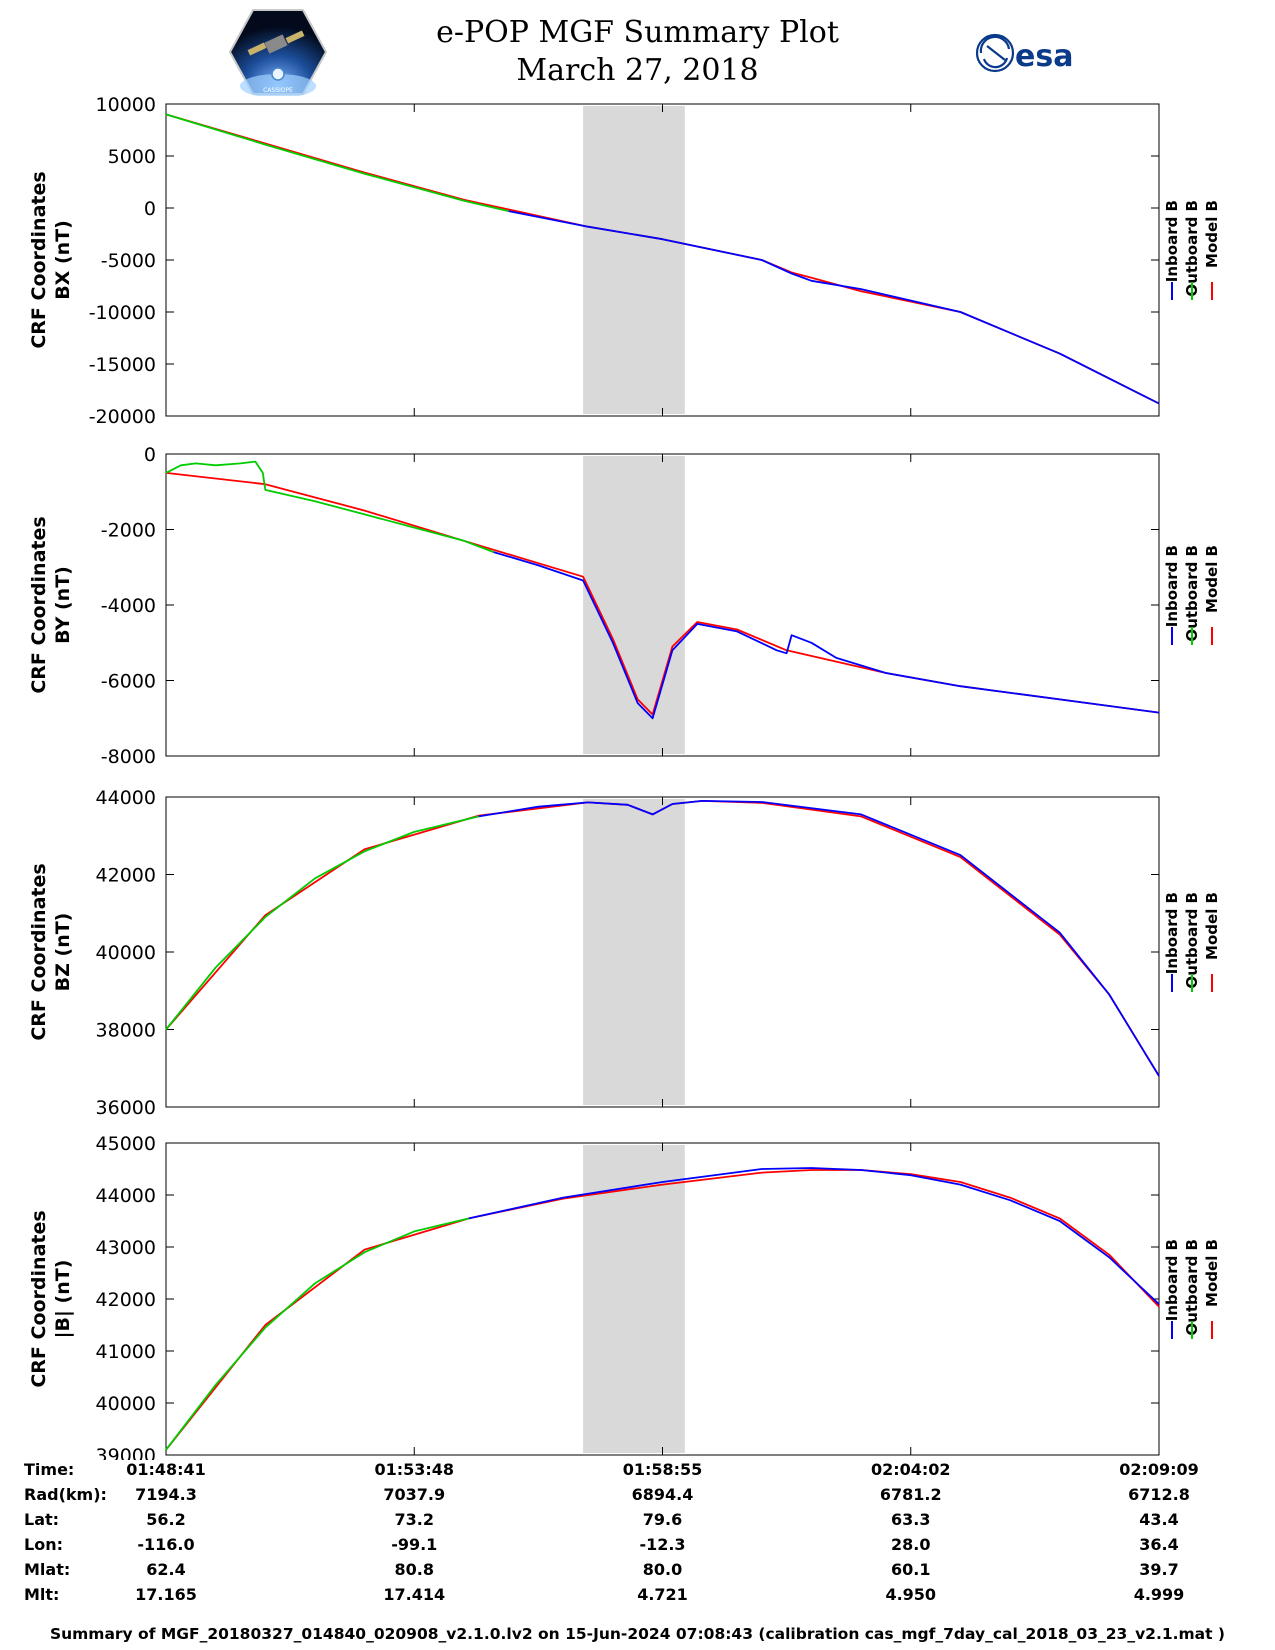  Describe the element at coordinates (414, 1569) in the screenshot. I see `ephemeris-value: 80.8` at that location.